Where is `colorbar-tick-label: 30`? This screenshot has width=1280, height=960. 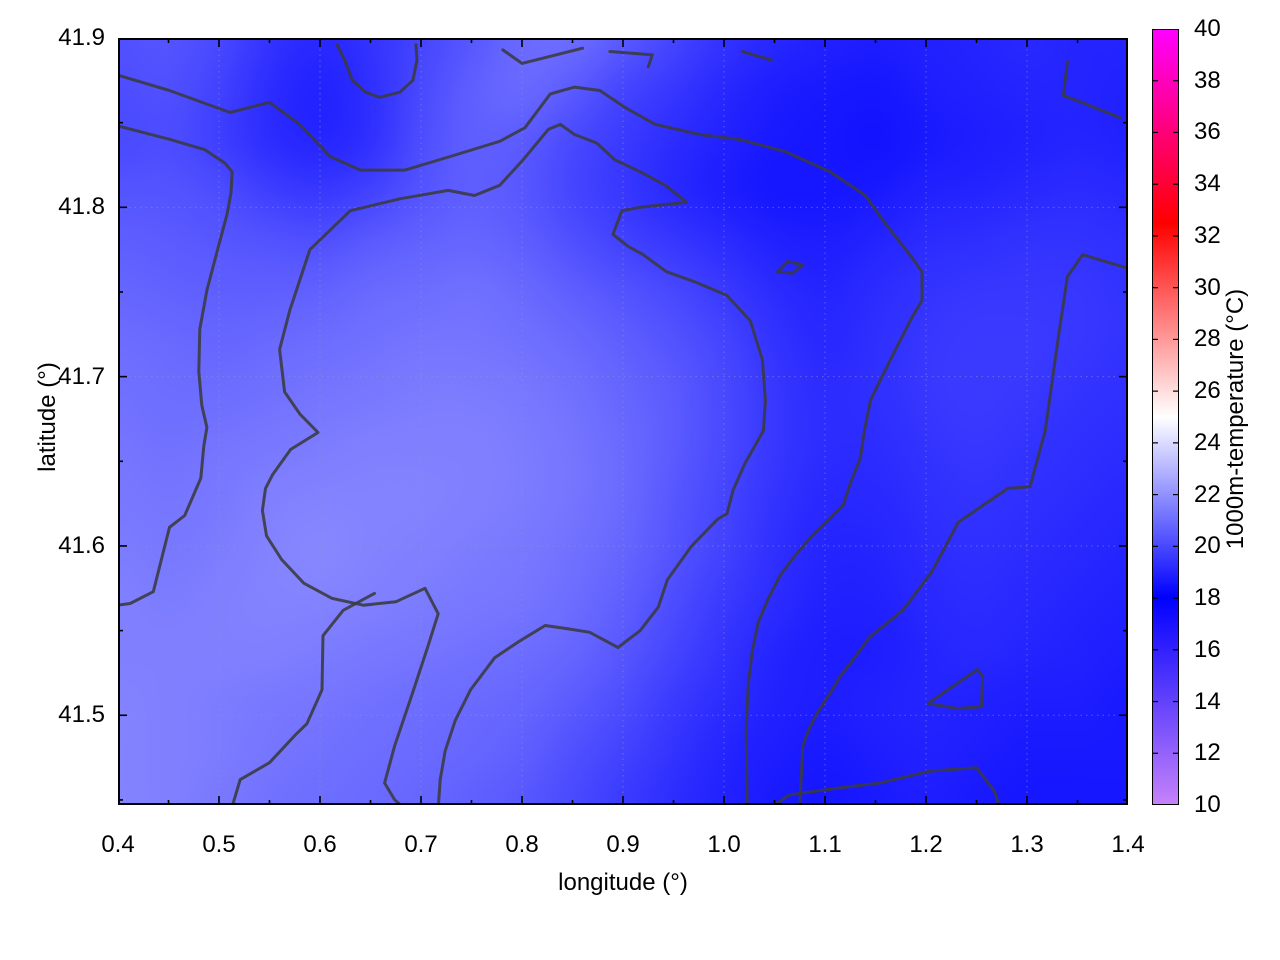
colorbar-tick-label: 30 is located at coordinates (1207, 287).